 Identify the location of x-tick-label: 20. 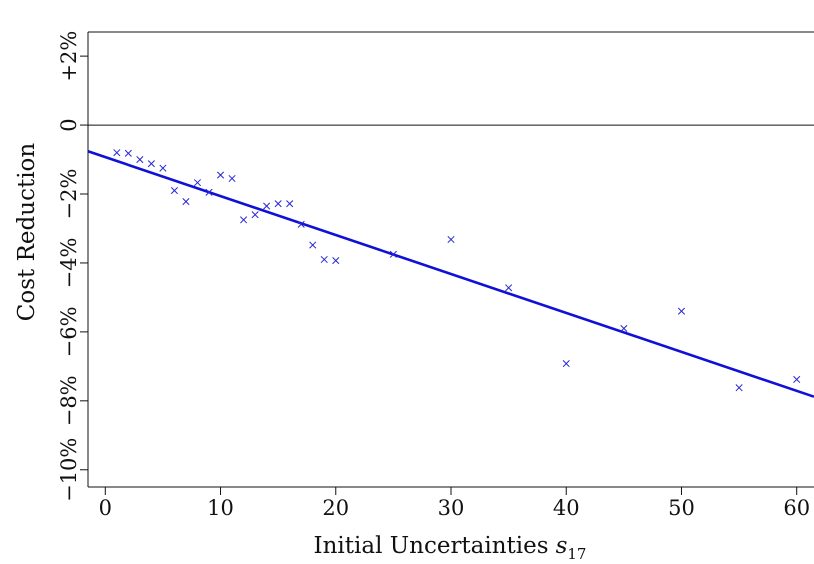
(335, 508).